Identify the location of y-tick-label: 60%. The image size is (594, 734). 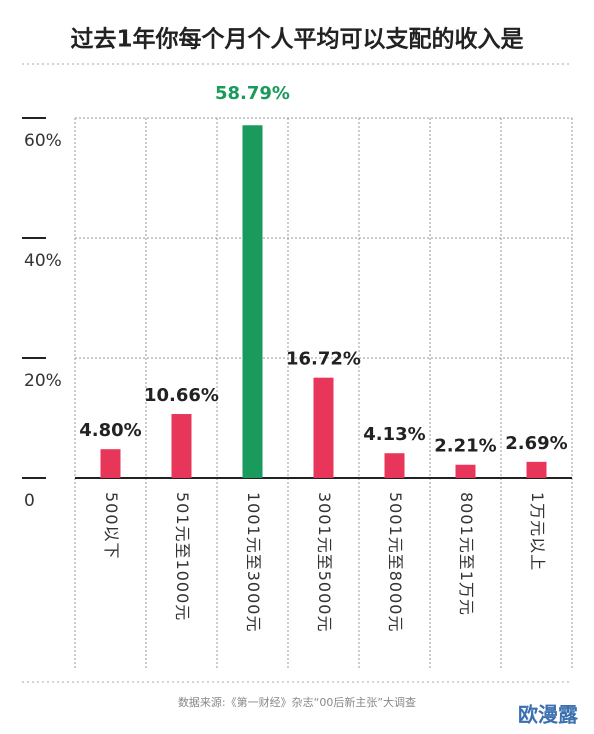
(43, 141).